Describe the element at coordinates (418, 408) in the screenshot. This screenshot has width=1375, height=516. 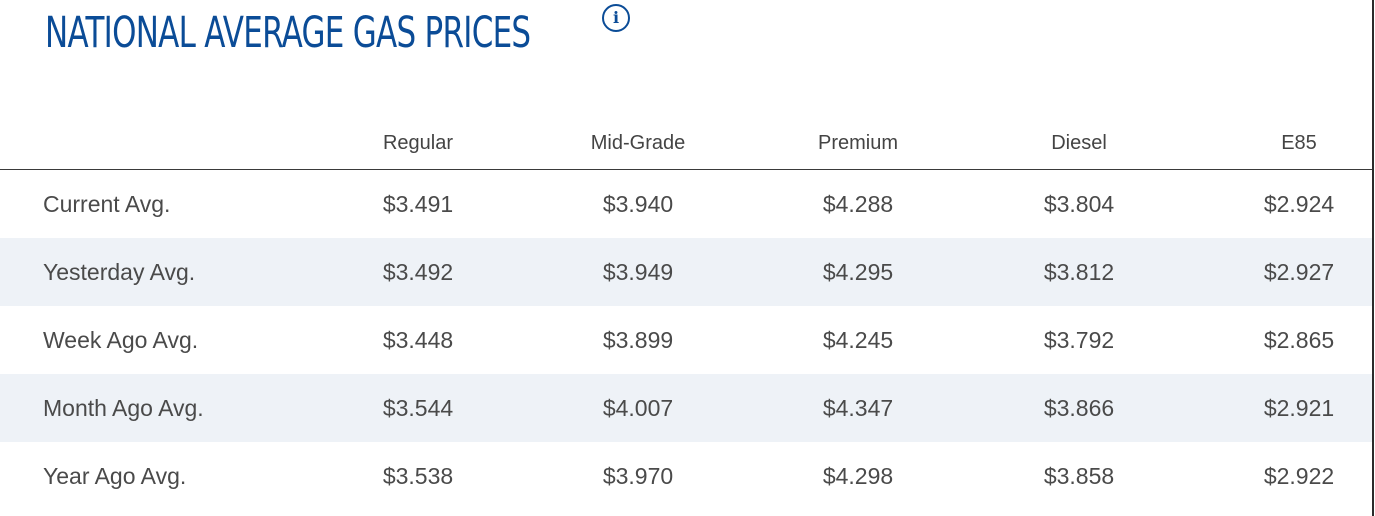
I see `price-cell: $3.544` at that location.